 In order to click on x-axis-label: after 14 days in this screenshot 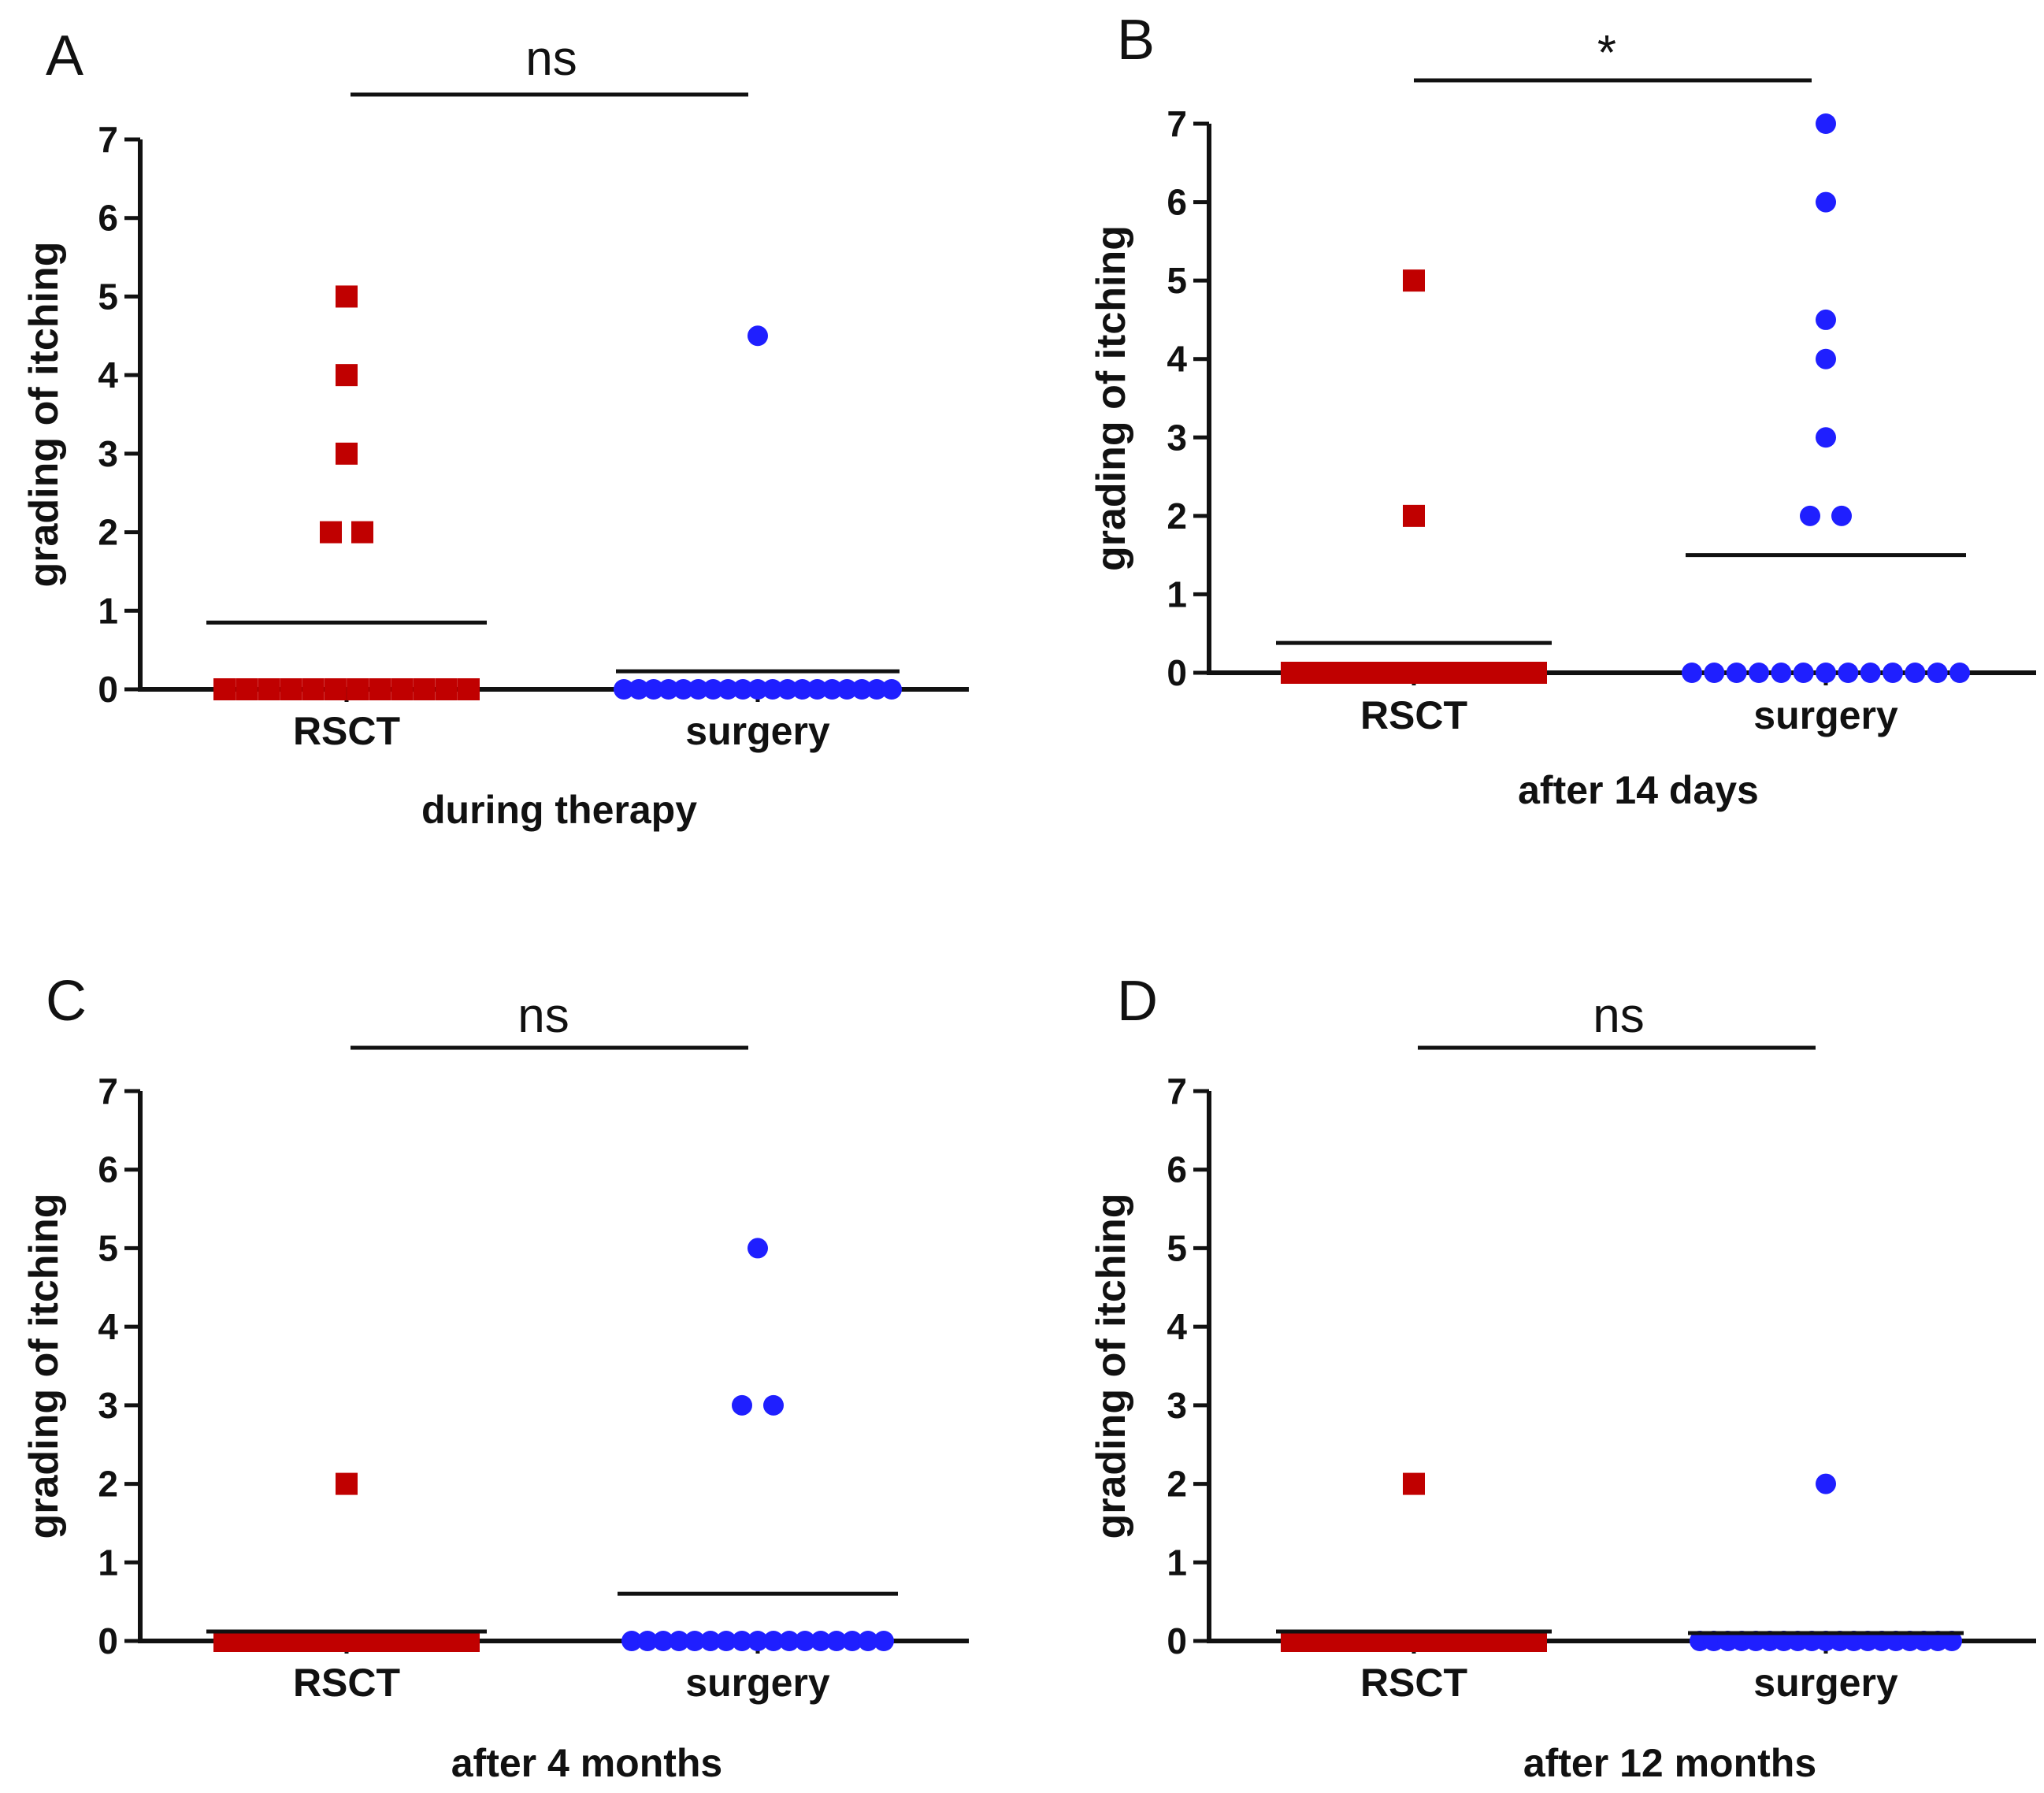, I will do `click(1638, 790)`.